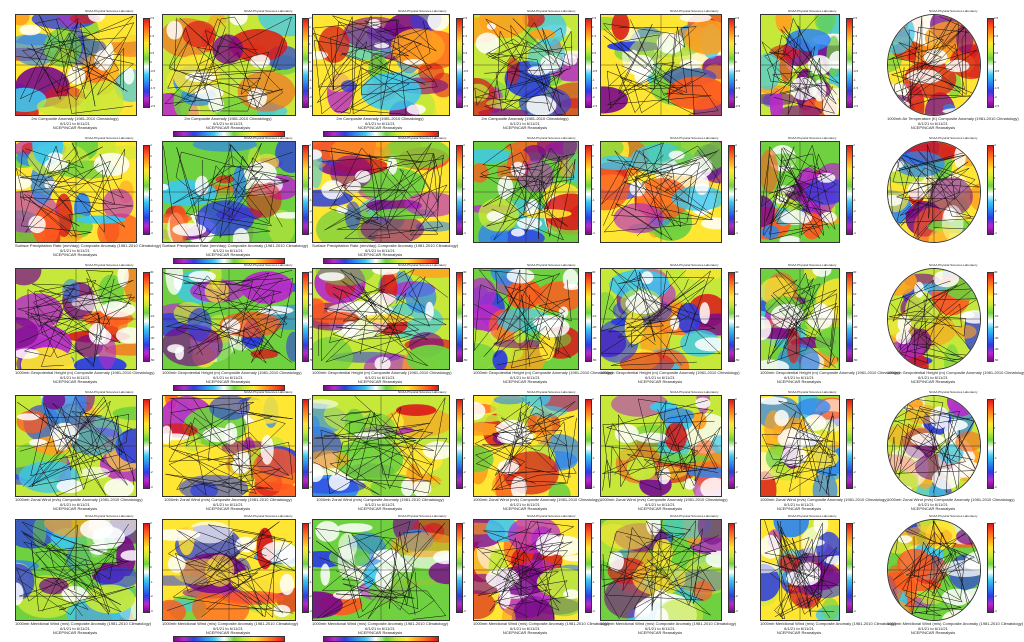 This screenshot has width=1024, height=642. I want to click on colorbar-tick: 0.5, so click(996, 53).